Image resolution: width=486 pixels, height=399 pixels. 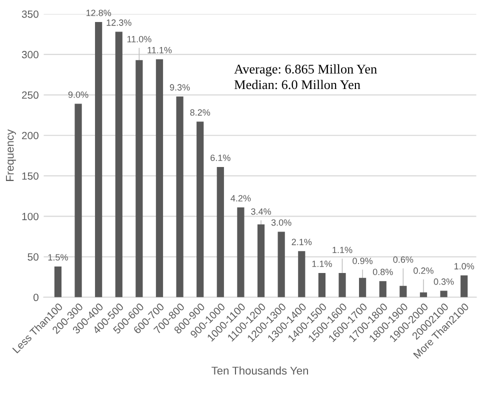 I want to click on y-tick-label: 350, so click(x=30, y=14).